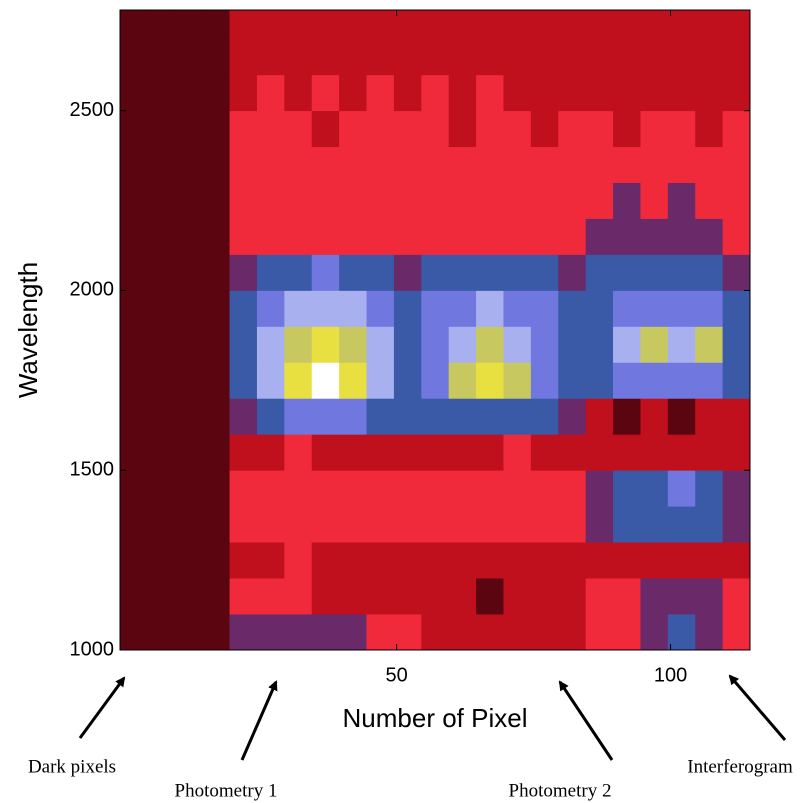 Image resolution: width=812 pixels, height=803 pixels. I want to click on annotation: Photometry 1, so click(226, 790).